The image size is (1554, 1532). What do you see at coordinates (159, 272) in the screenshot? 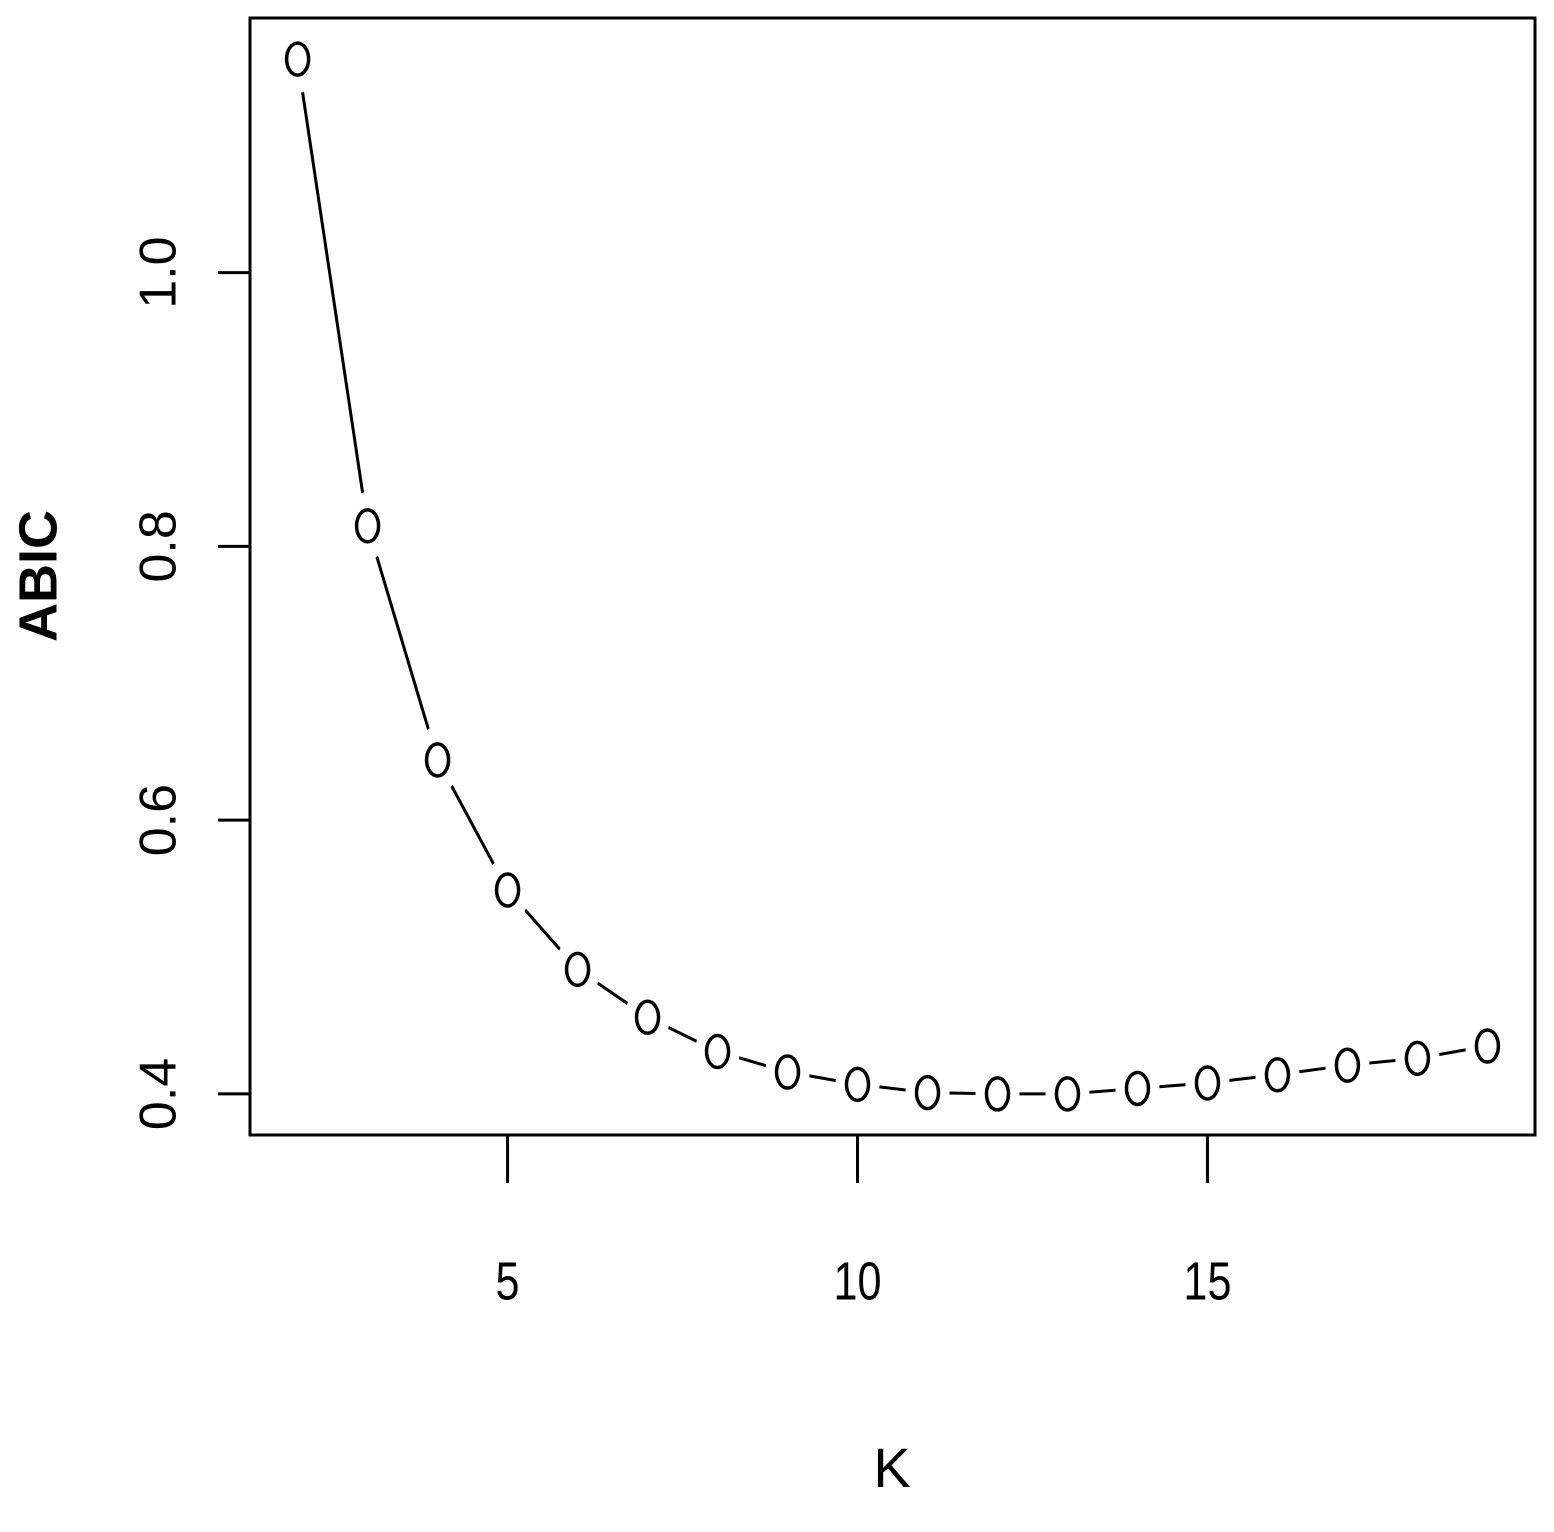
I see `y-tick-label: 1.0` at bounding box center [159, 272].